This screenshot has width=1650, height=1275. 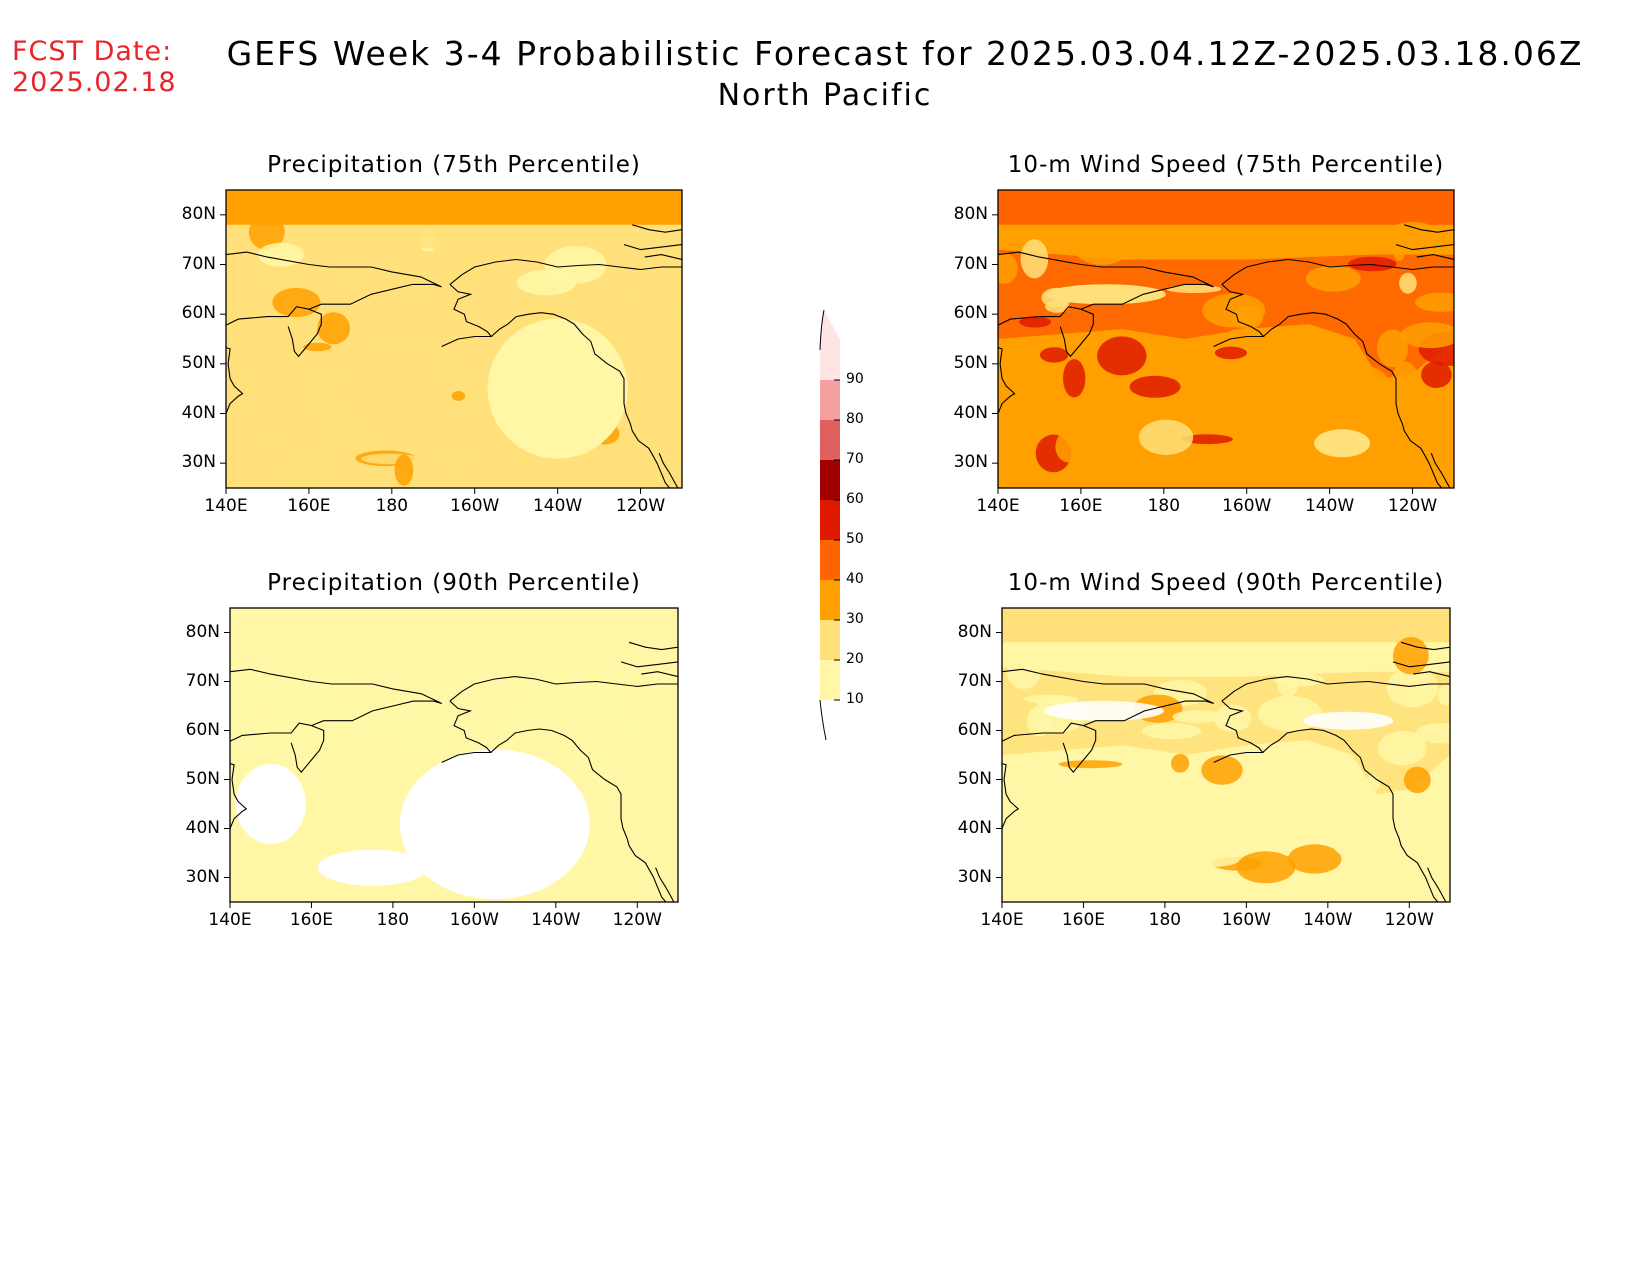 What do you see at coordinates (557, 506) in the screenshot?
I see `lon-tick-label: 140W` at bounding box center [557, 506].